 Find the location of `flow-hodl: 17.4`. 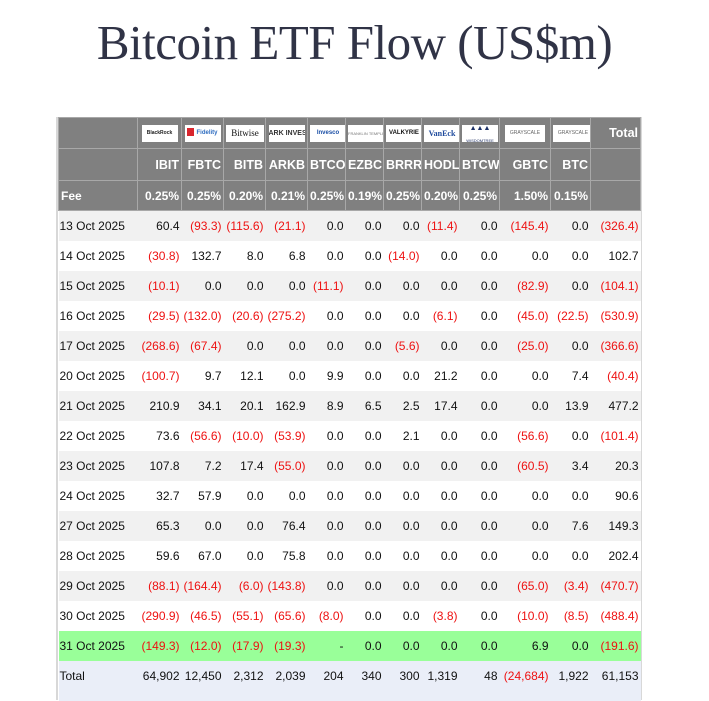

flow-hodl: 17.4 is located at coordinates (441, 406).